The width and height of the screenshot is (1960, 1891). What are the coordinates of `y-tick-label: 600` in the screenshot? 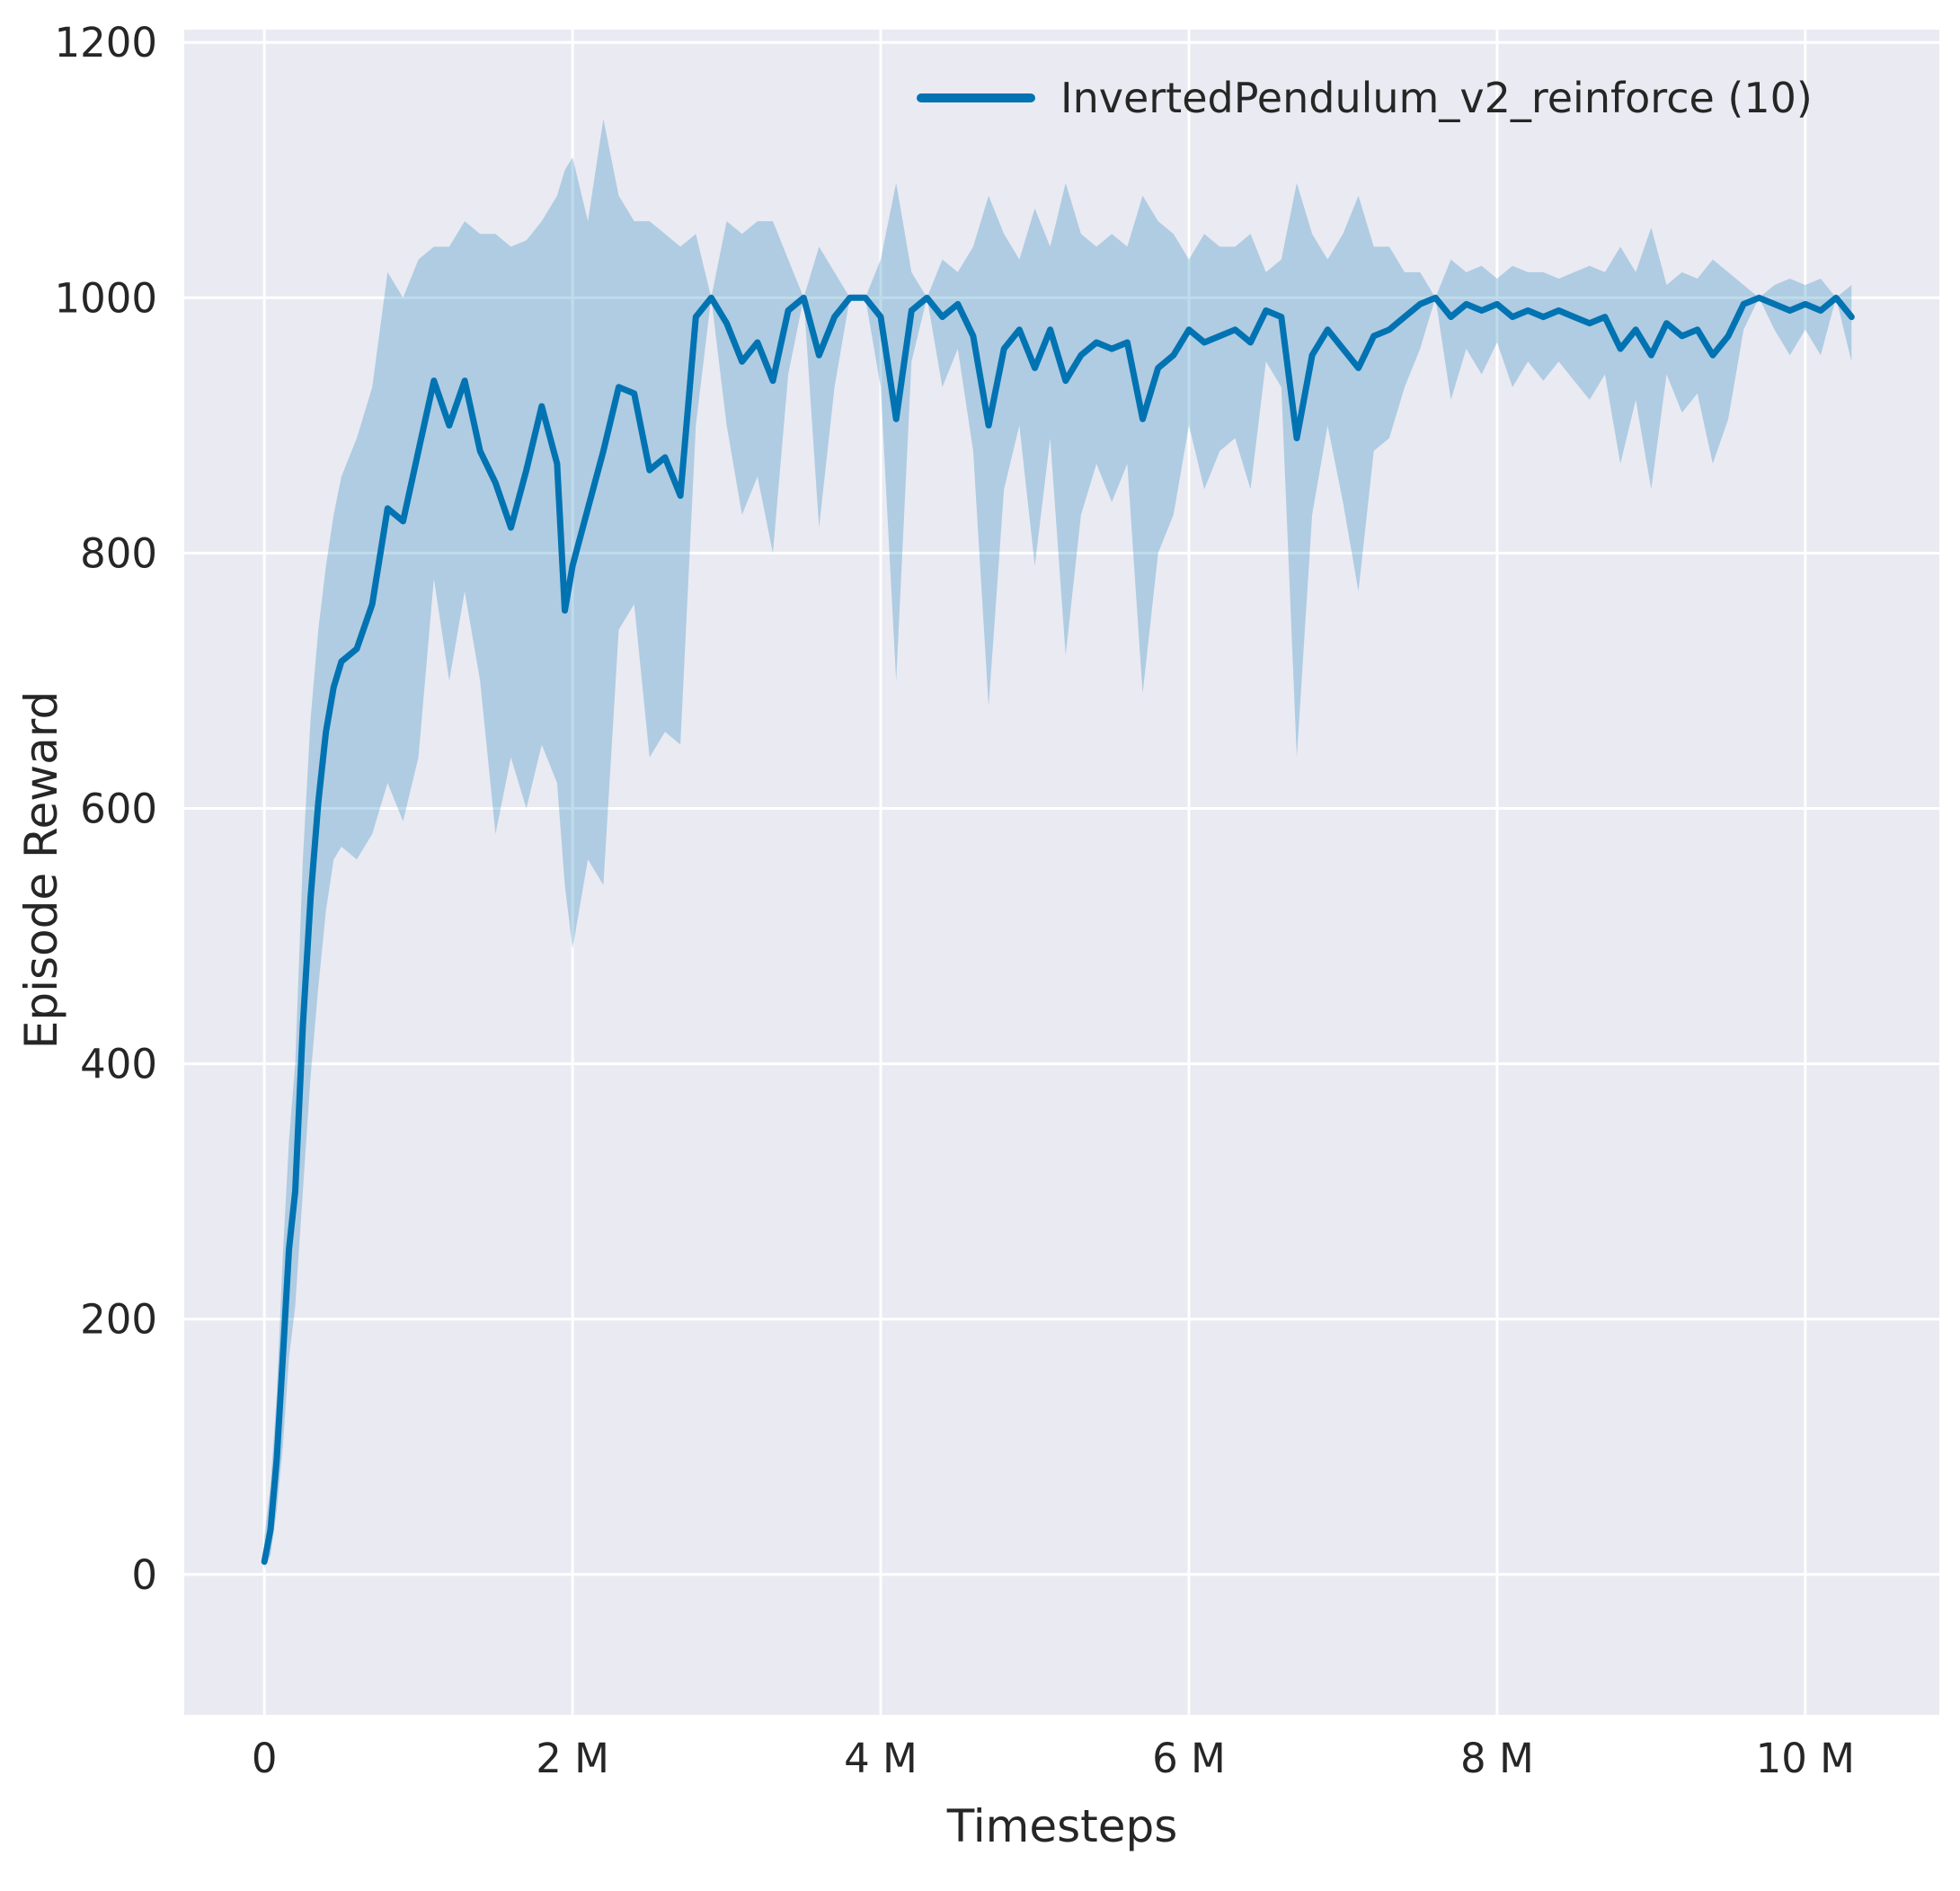 It's located at (118, 810).